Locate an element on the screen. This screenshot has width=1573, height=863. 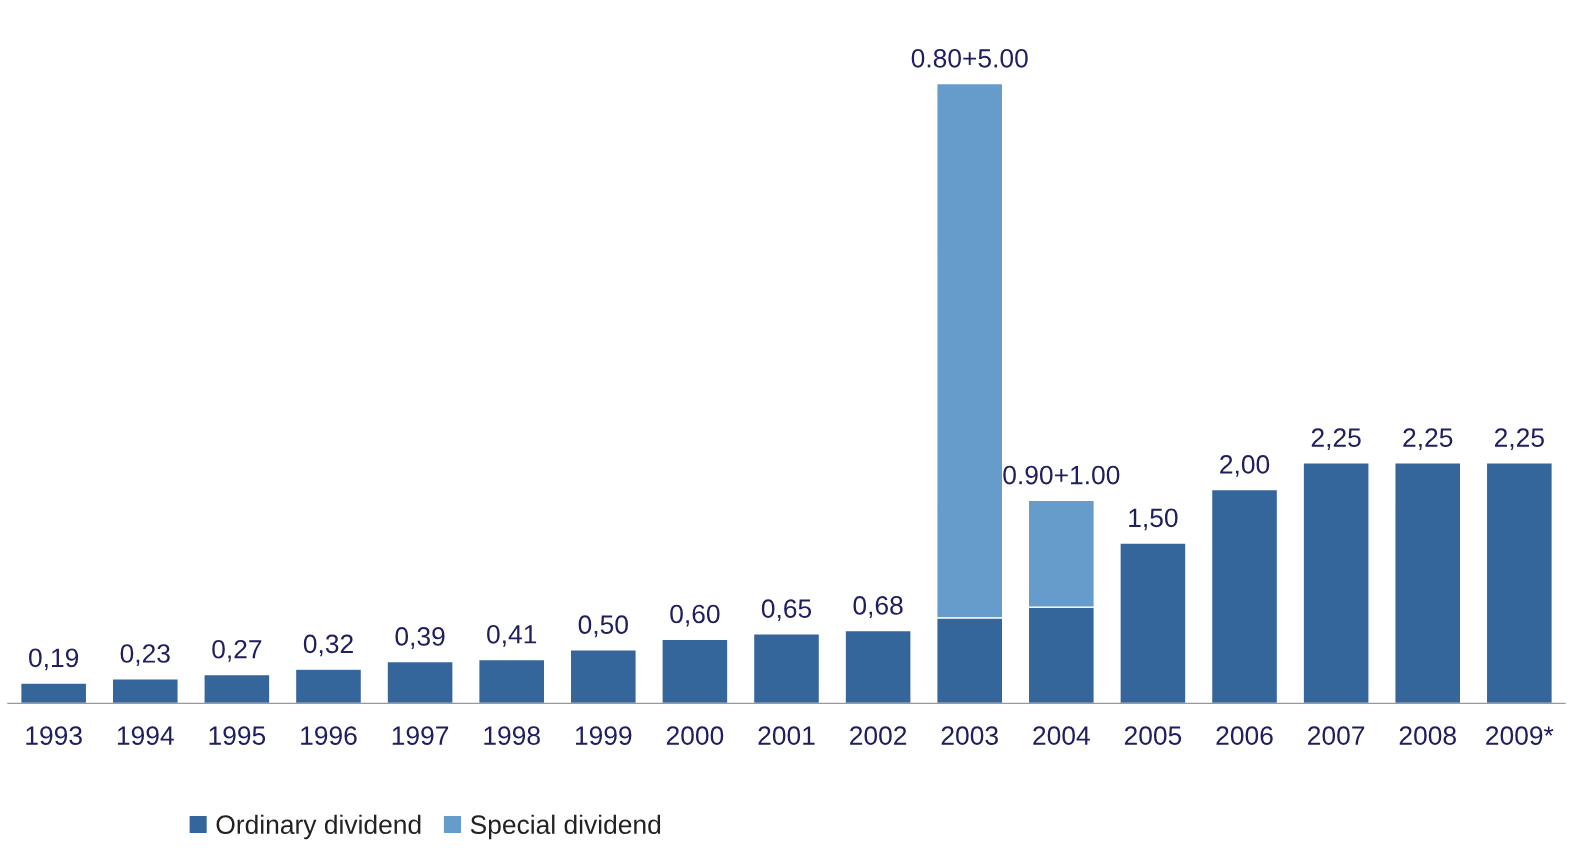
data-label: 0,32 is located at coordinates (328, 645).